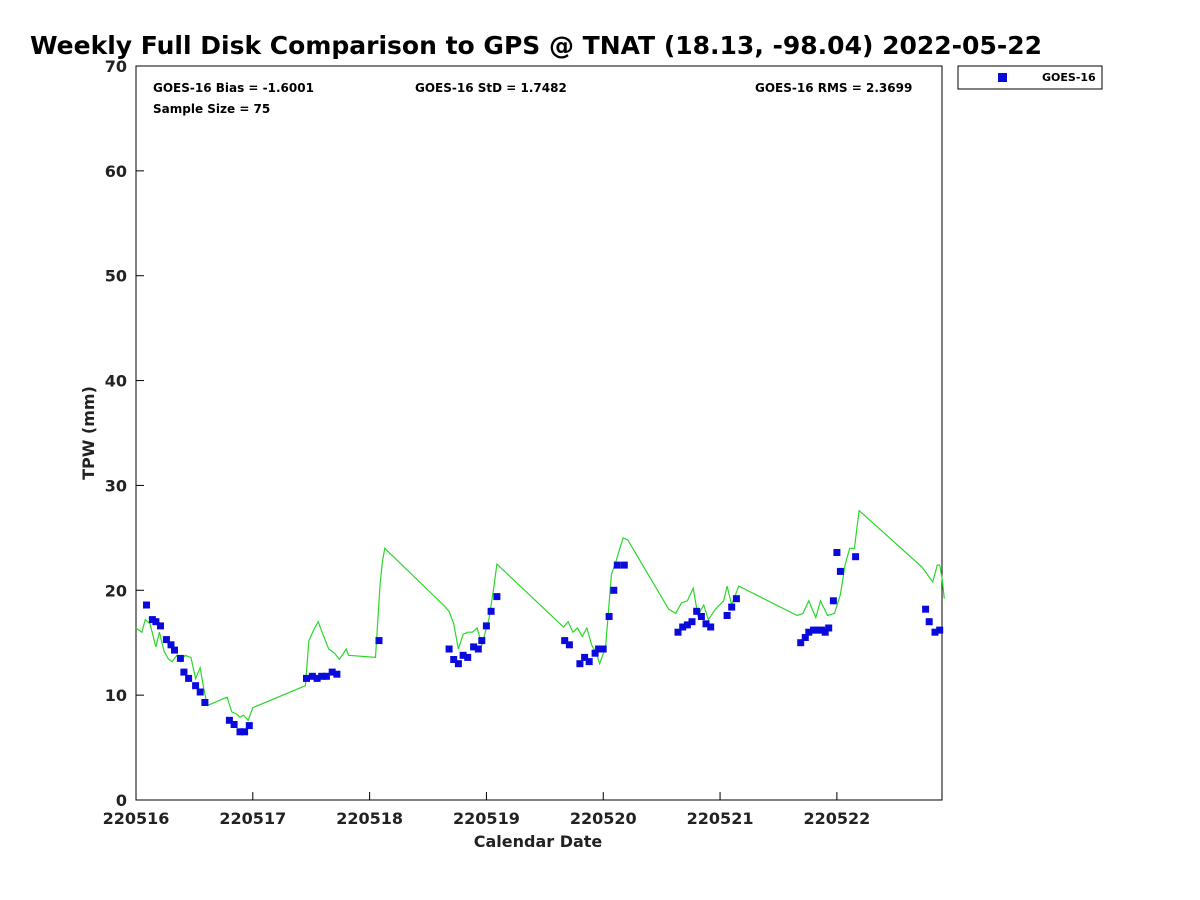 The image size is (1200, 900). I want to click on y-tick-label: 40, so click(116, 381).